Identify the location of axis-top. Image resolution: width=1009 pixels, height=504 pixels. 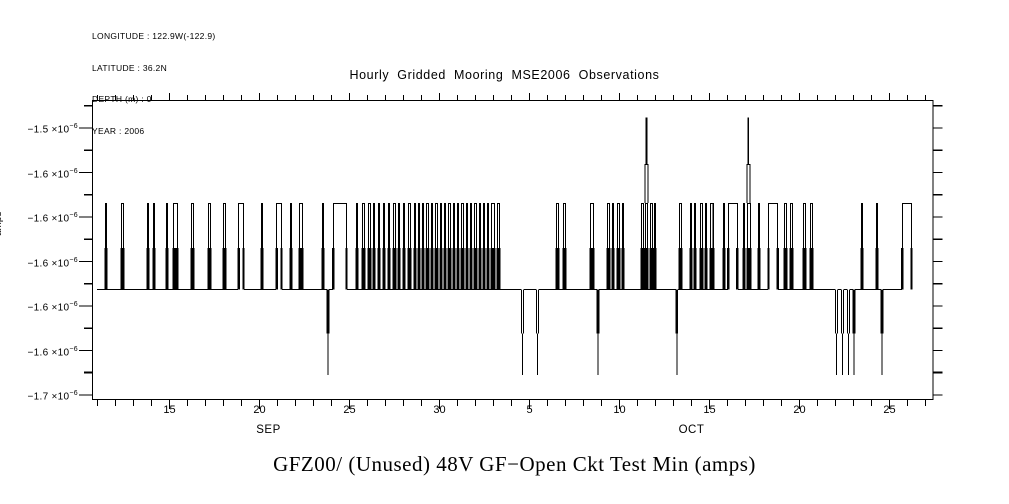
(513, 101).